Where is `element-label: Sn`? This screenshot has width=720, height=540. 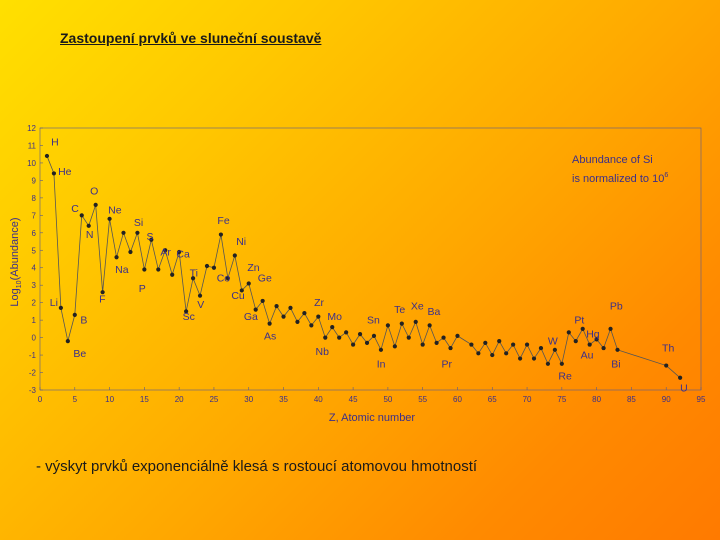 element-label: Sn is located at coordinates (373, 321).